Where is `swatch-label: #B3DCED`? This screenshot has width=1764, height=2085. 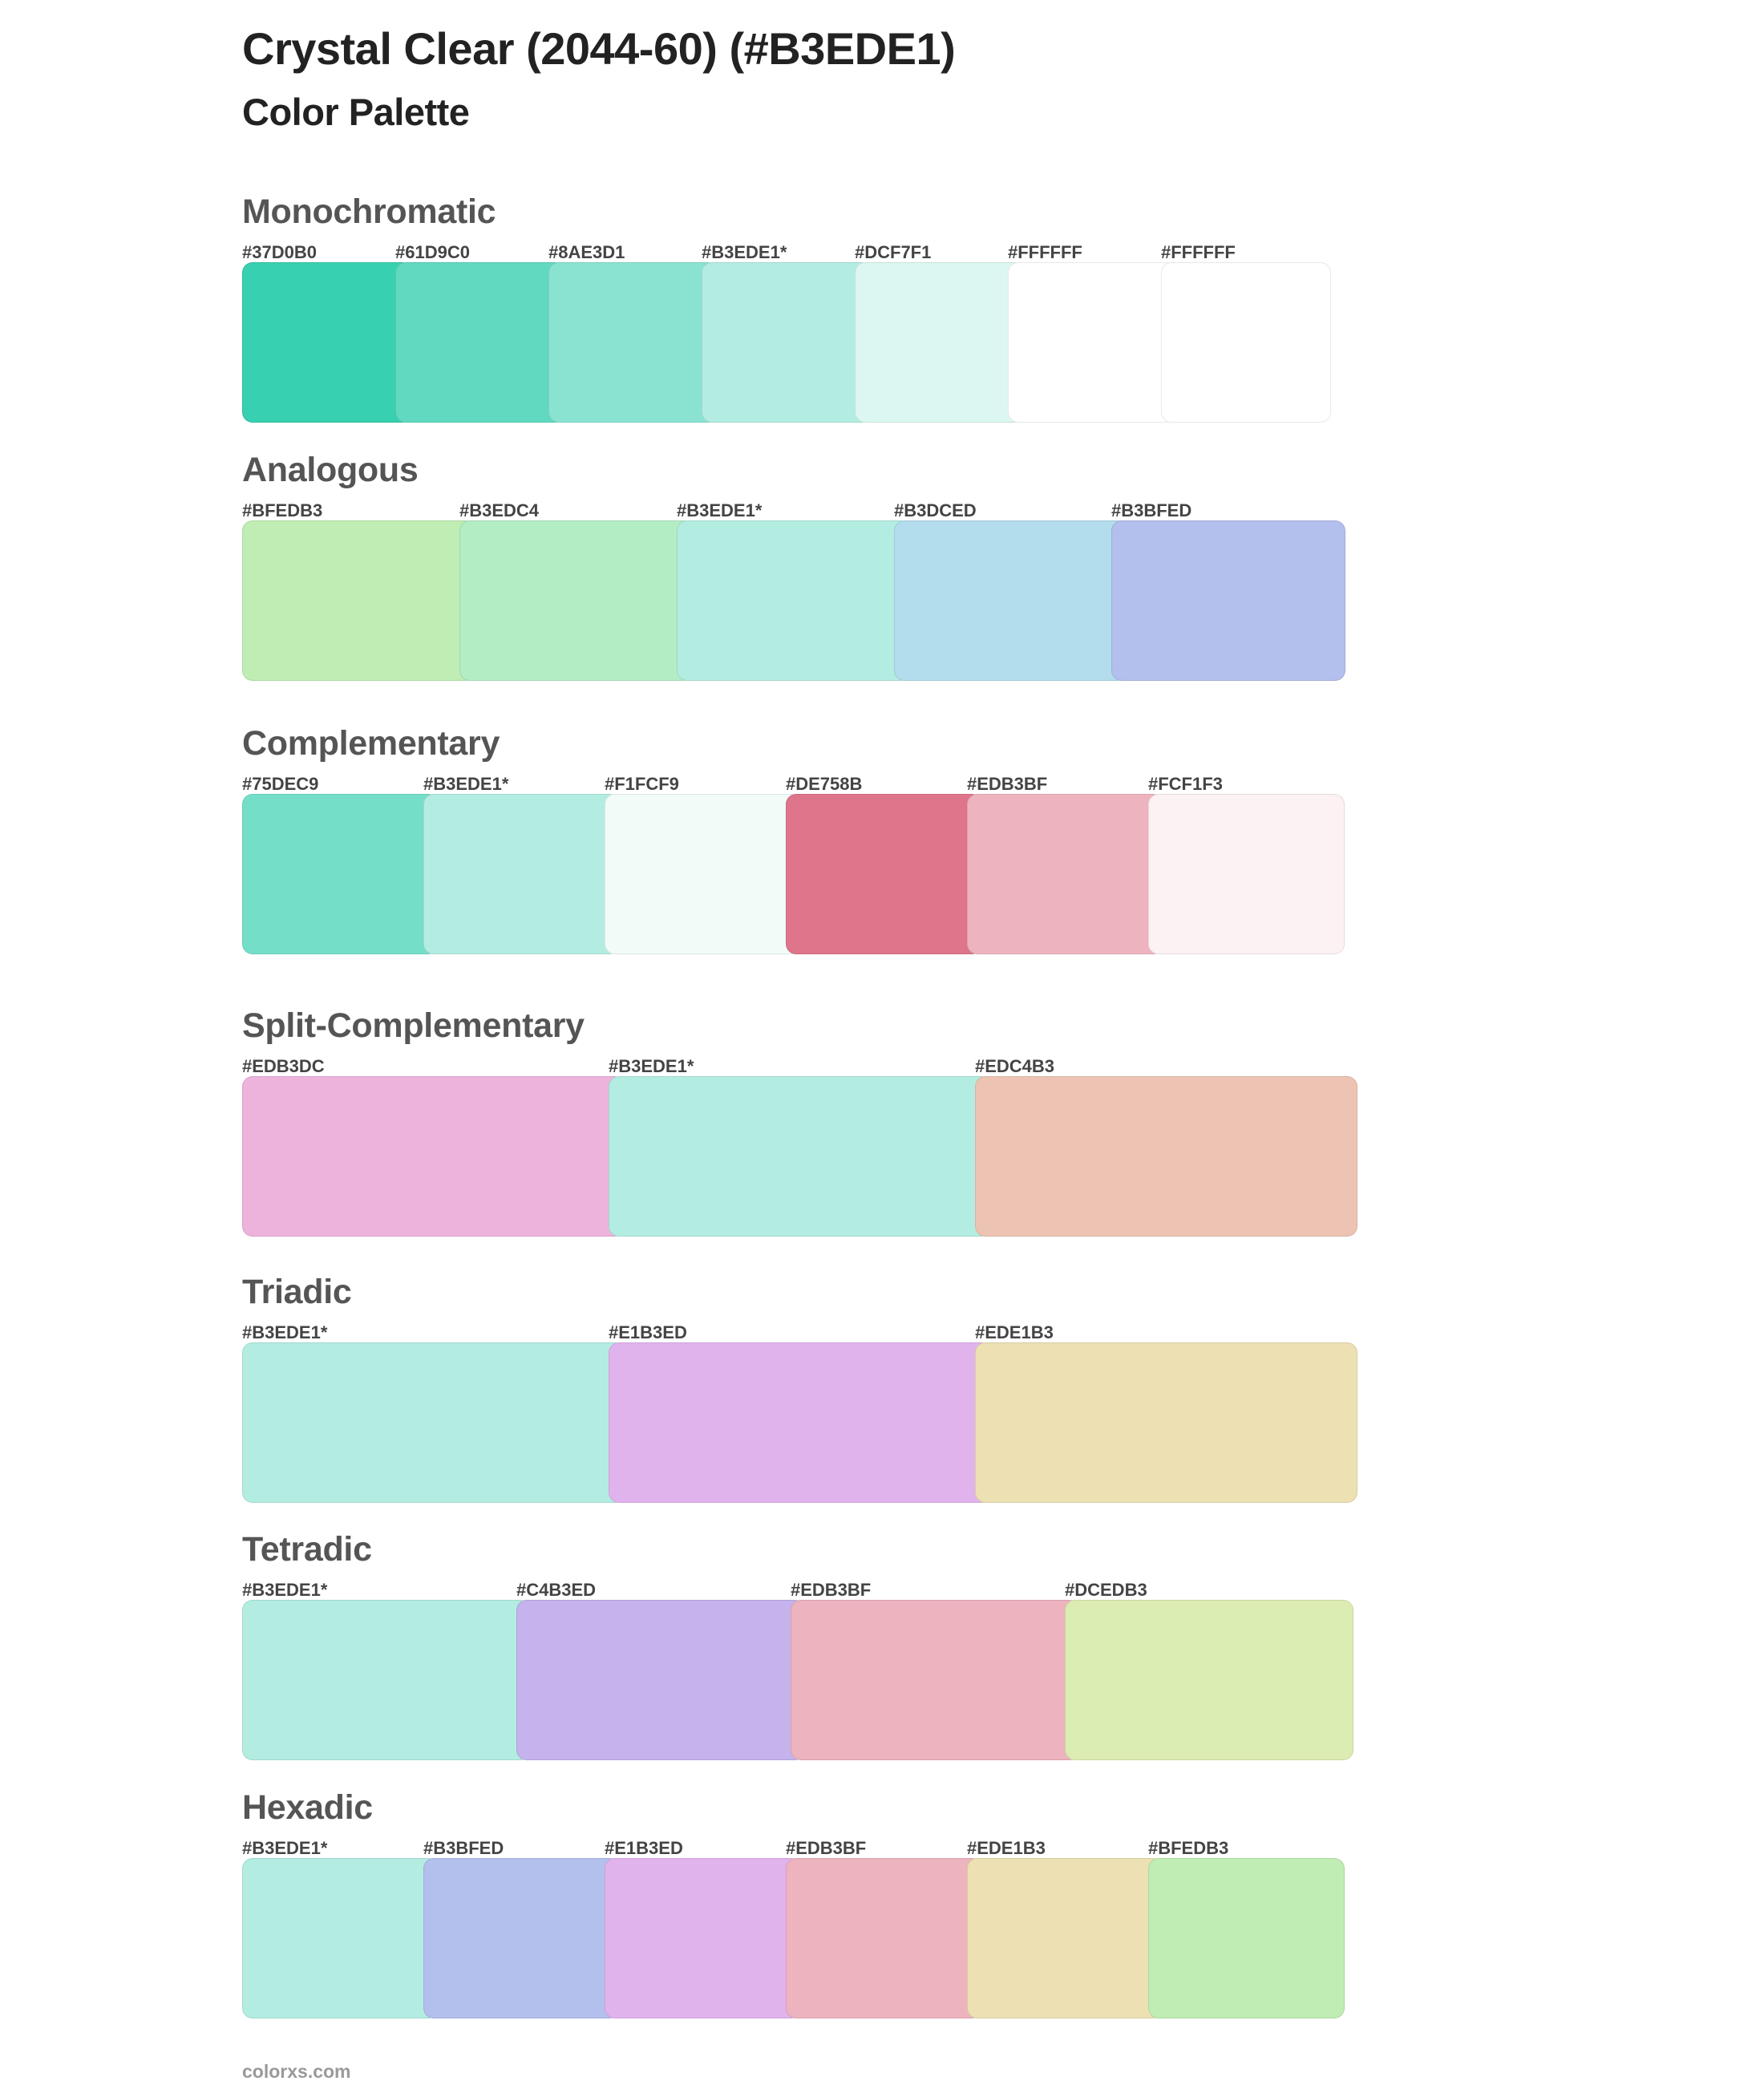 swatch-label: #B3DCED is located at coordinates (935, 510).